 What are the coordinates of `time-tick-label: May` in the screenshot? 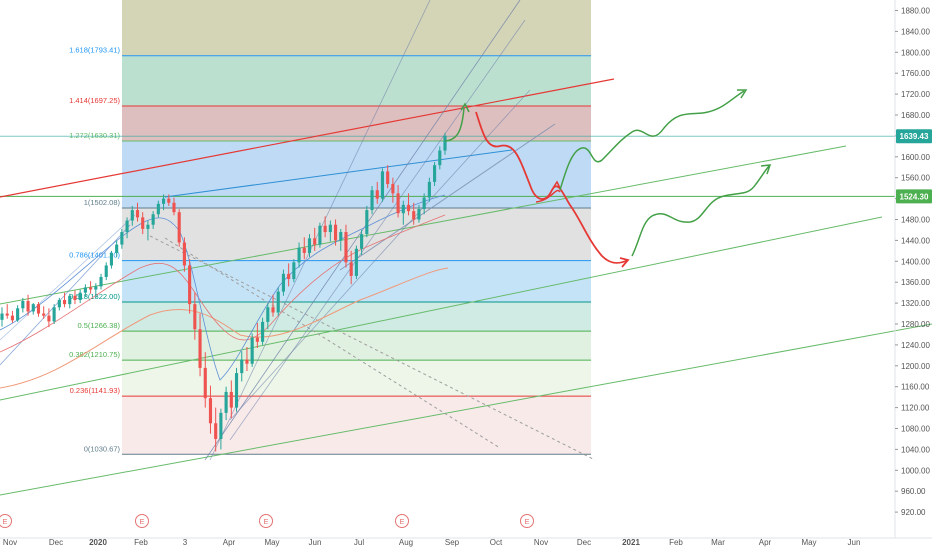 It's located at (271, 542).